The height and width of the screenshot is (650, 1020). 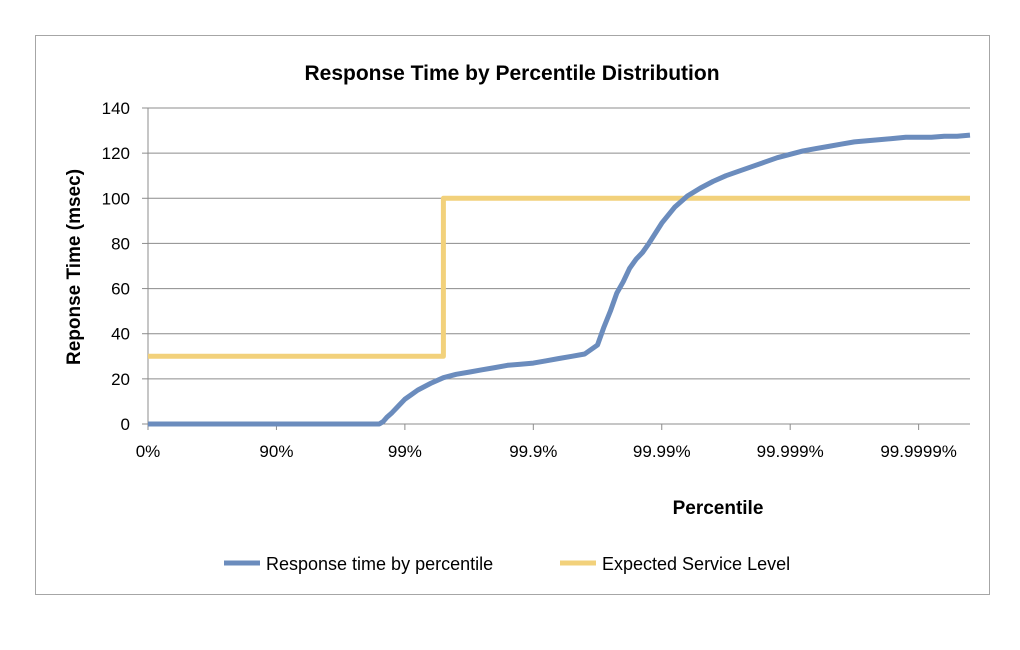 What do you see at coordinates (74, 267) in the screenshot?
I see `y-axis-title: Reponse Time (msec)` at bounding box center [74, 267].